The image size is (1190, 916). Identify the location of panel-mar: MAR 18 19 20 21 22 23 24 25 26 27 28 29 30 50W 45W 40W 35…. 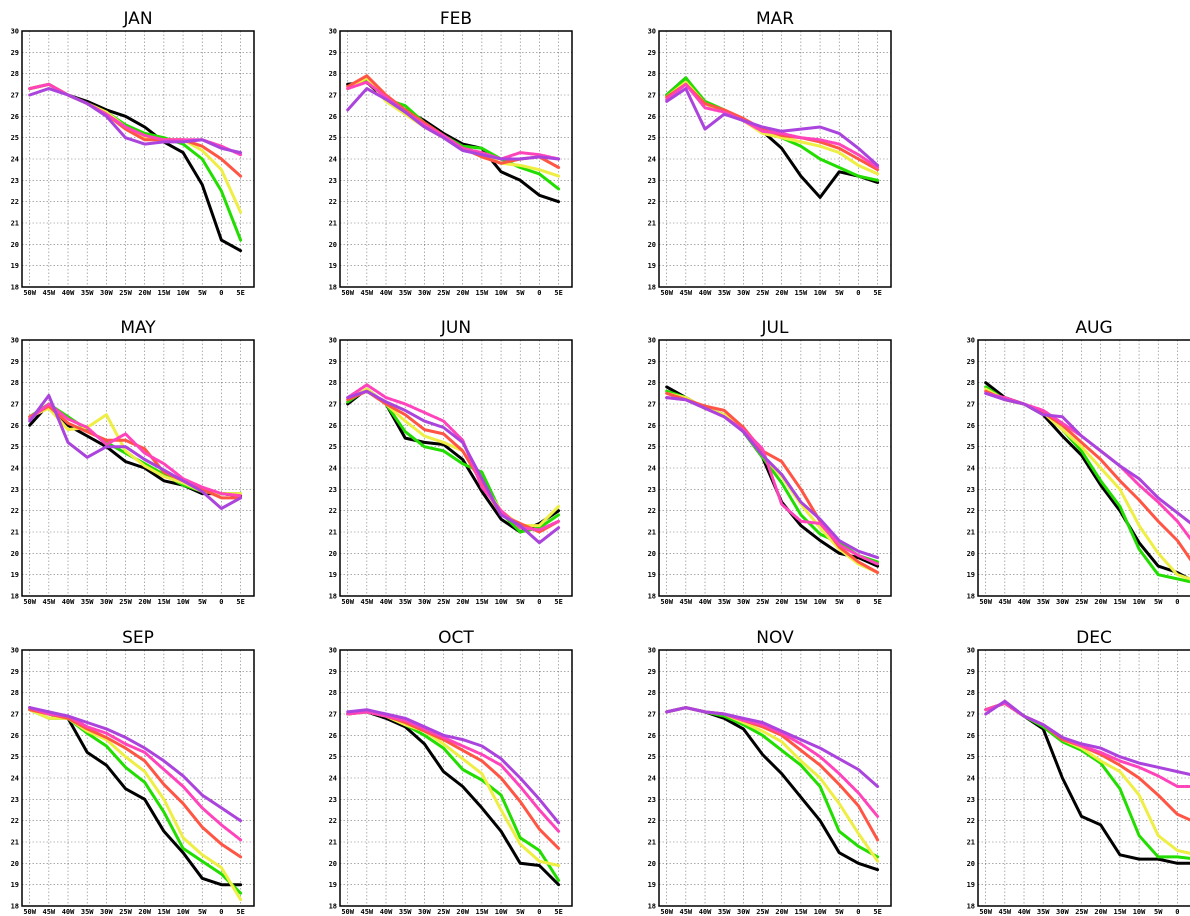
(770, 153).